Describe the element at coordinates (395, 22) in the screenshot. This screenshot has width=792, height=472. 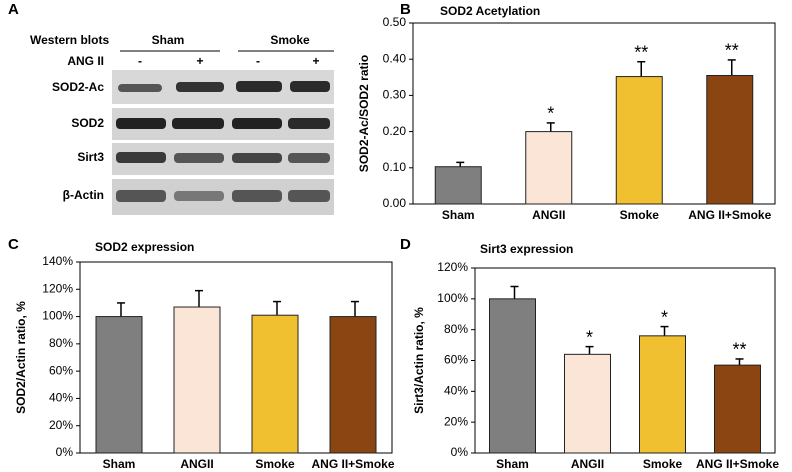
I see `y-tick-label: 0.50` at that location.